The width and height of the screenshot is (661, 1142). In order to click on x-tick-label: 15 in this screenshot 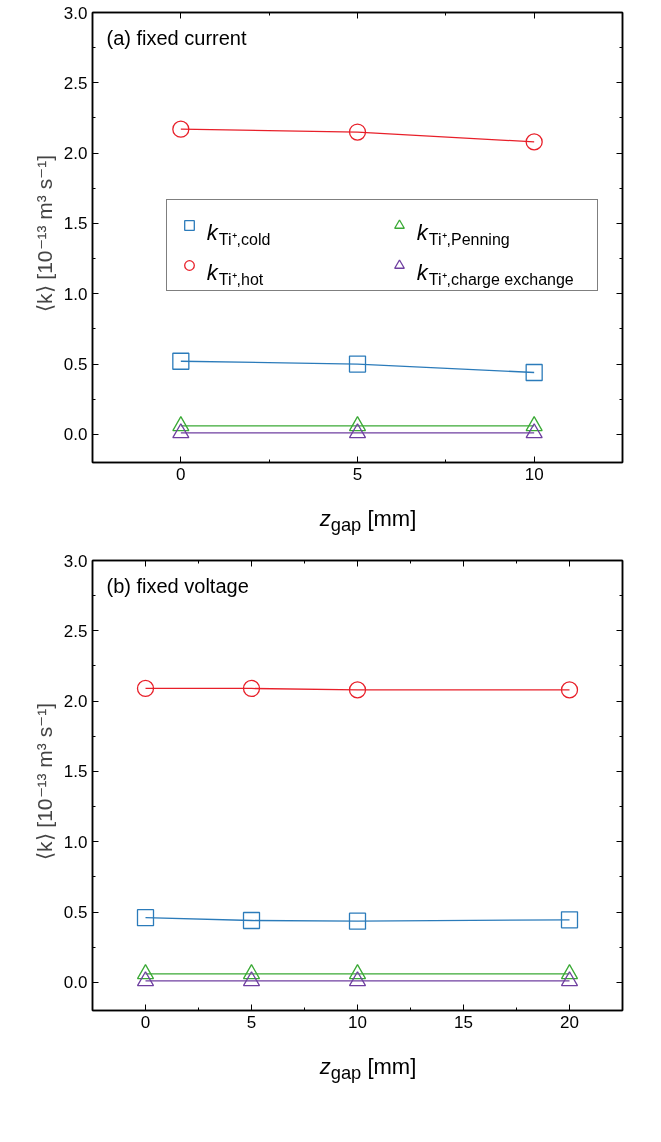, I will do `click(463, 1022)`.